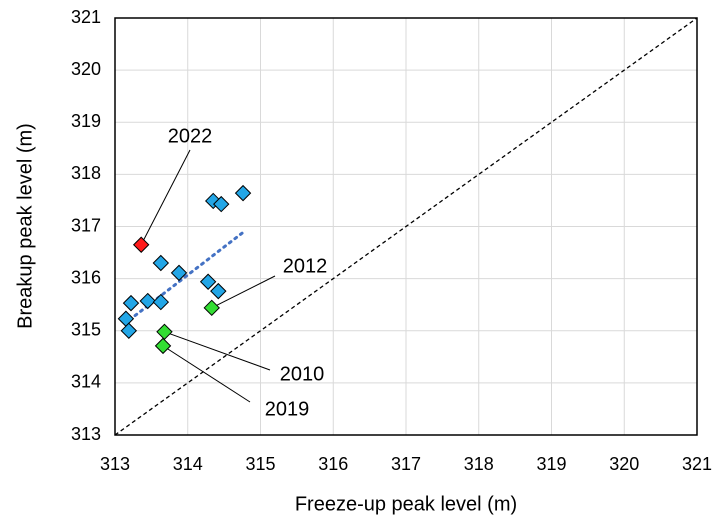 This screenshot has width=718, height=523. I want to click on x-tick-label: 315, so click(260, 464).